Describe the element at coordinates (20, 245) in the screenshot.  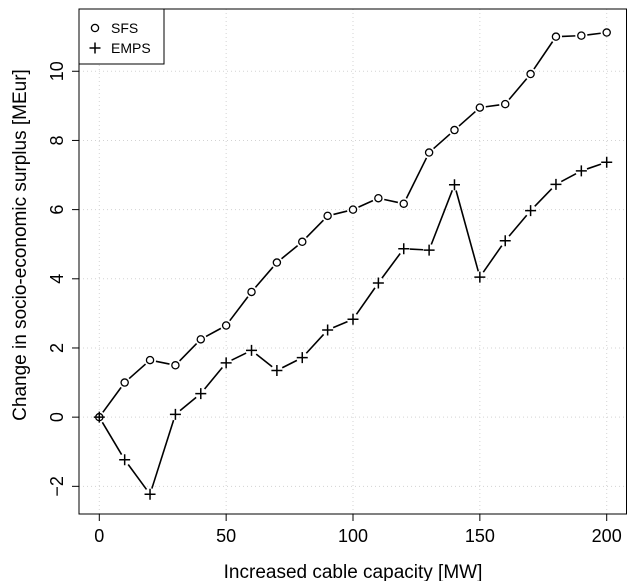
I see `y-axis-title: Change in socio-economic surplus [MEur]` at that location.